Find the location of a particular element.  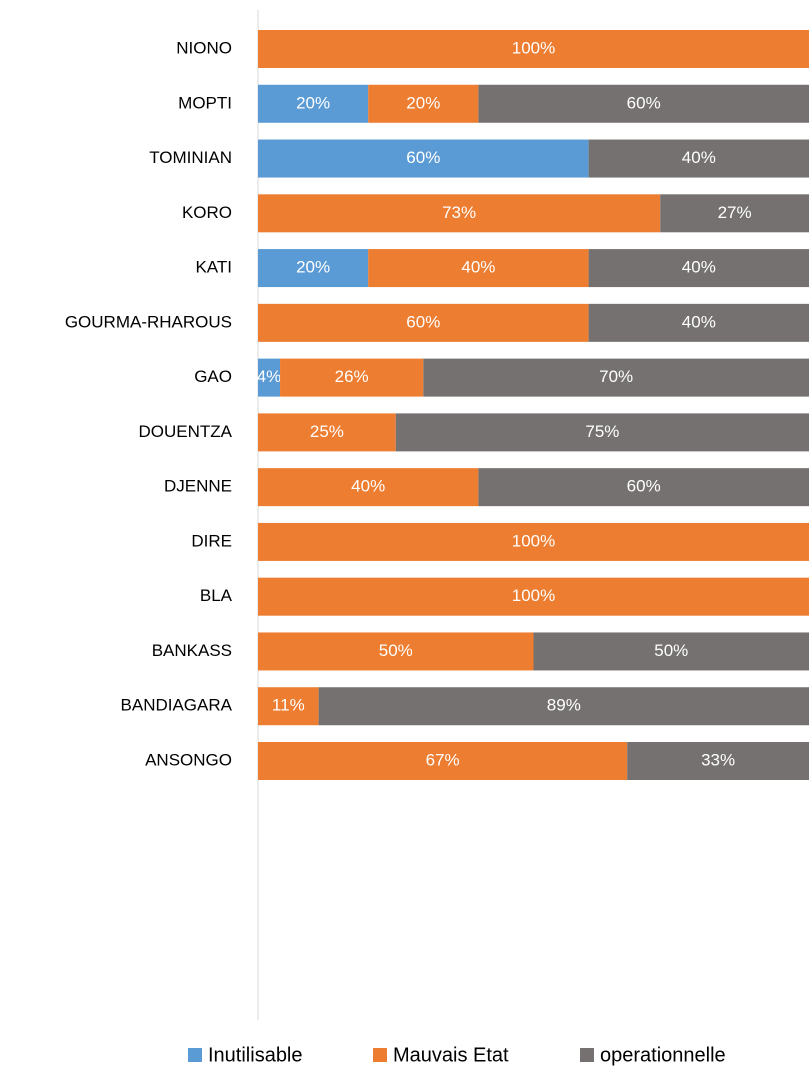

value-label: 73% is located at coordinates (459, 212).